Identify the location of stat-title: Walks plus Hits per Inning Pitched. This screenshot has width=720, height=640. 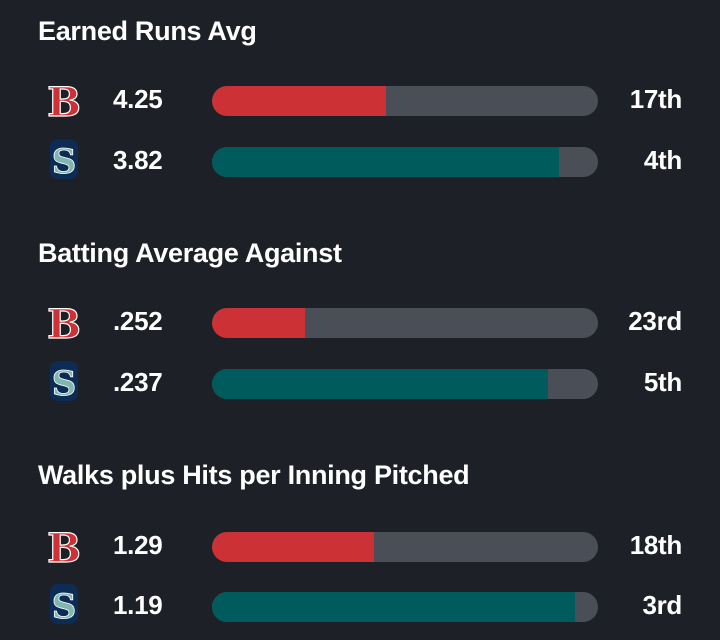
(254, 475).